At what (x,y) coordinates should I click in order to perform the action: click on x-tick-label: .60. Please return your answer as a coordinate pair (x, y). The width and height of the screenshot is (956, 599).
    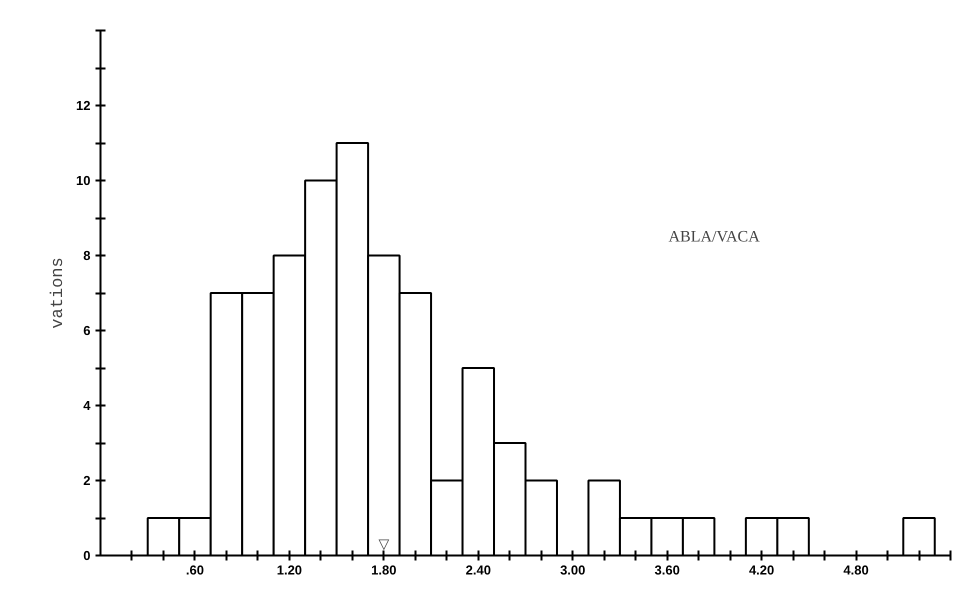
    Looking at the image, I should click on (195, 570).